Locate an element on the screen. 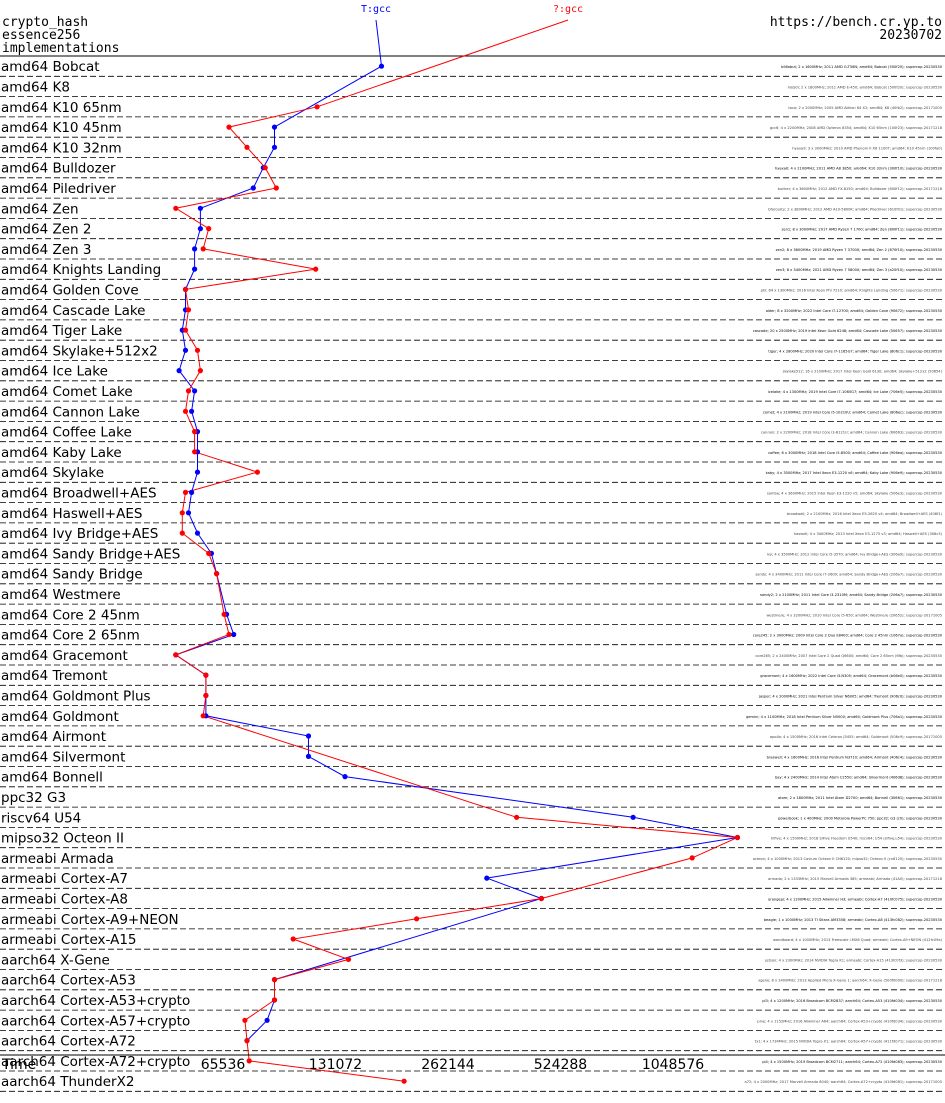 The height and width of the screenshot is (1103, 945). platform-label: amd64 Knights Landing is located at coordinates (81, 270).